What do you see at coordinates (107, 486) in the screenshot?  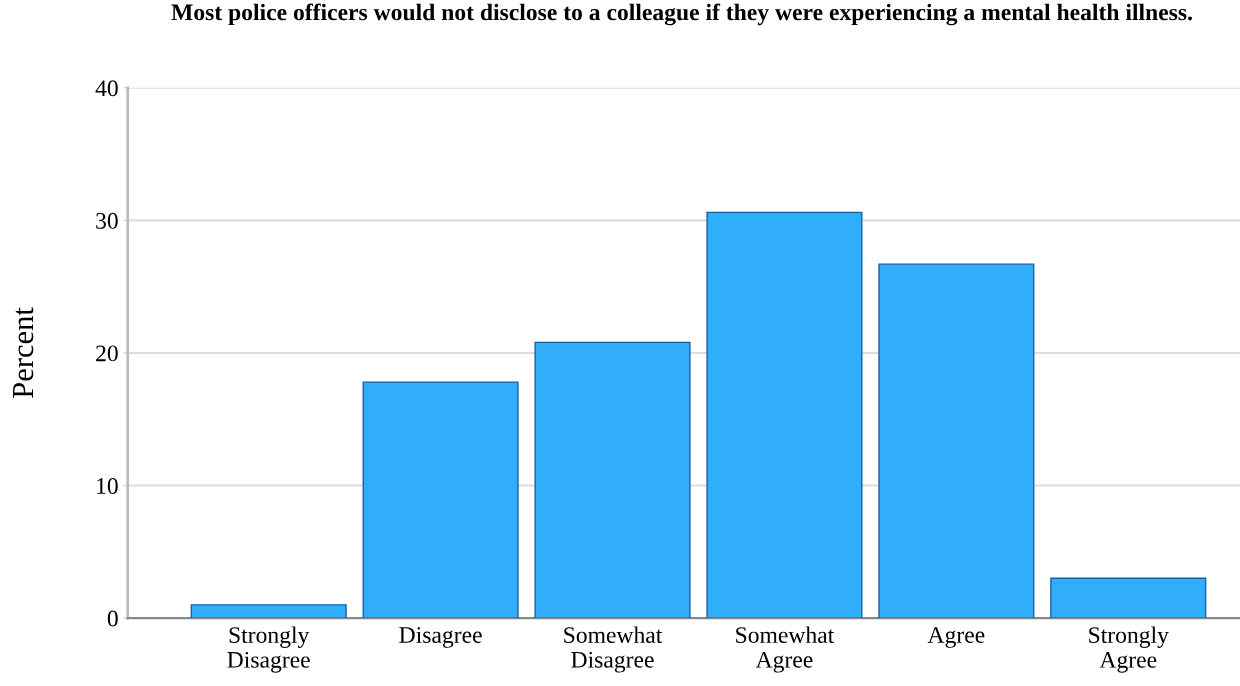 I see `y-tick-label: 10` at bounding box center [107, 486].